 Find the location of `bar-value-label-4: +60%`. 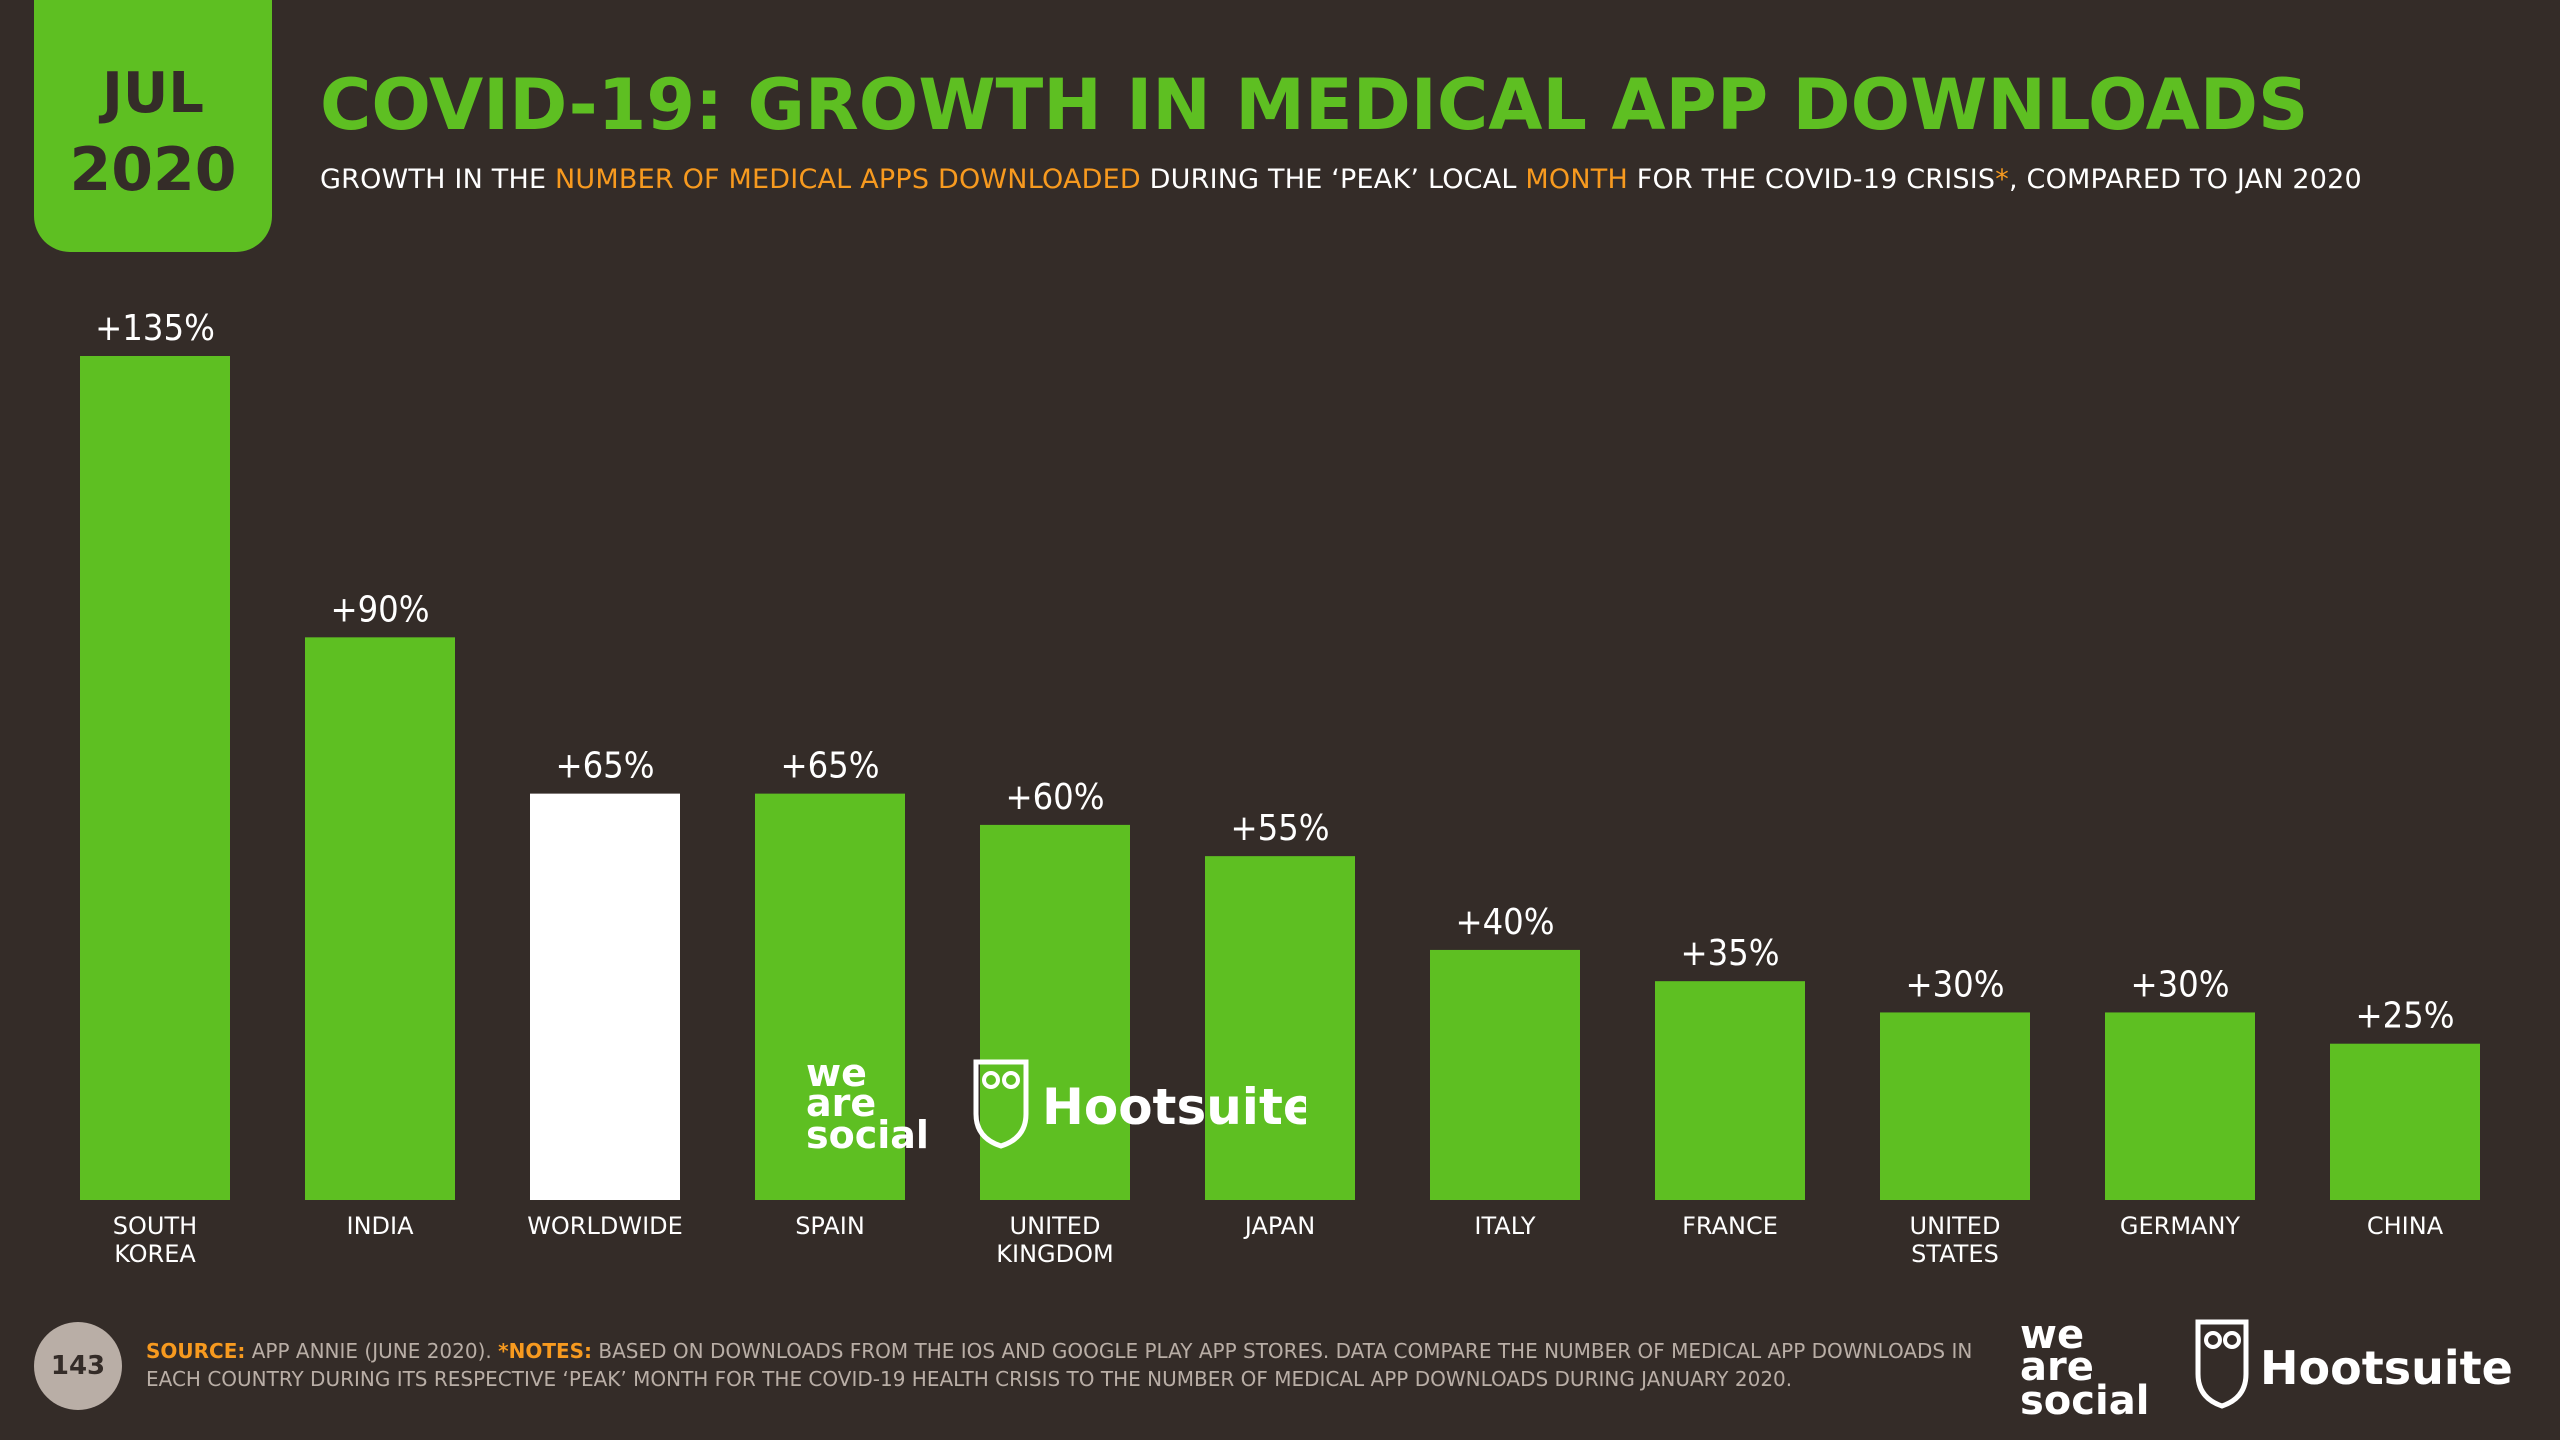

bar-value-label-4: +60% is located at coordinates (1054, 797).